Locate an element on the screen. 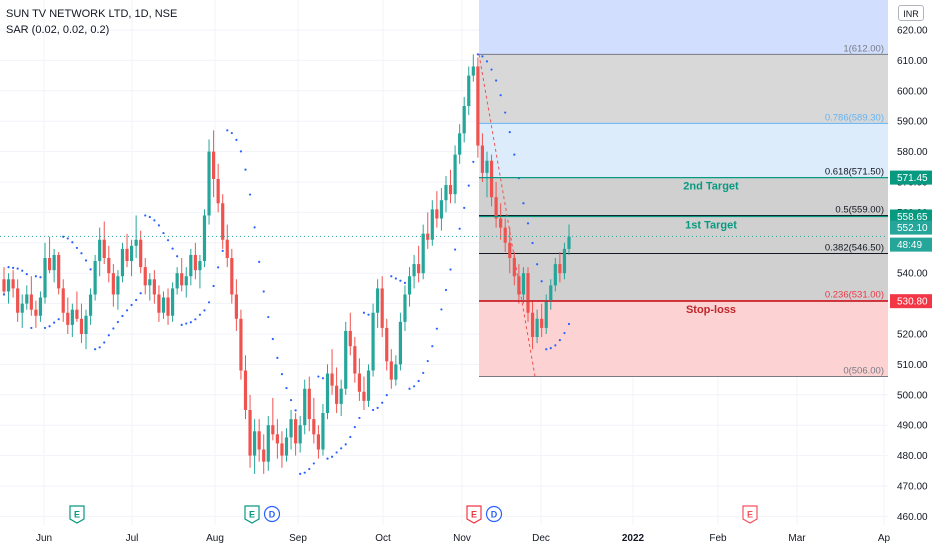  currency-badge: INR is located at coordinates (911, 13).